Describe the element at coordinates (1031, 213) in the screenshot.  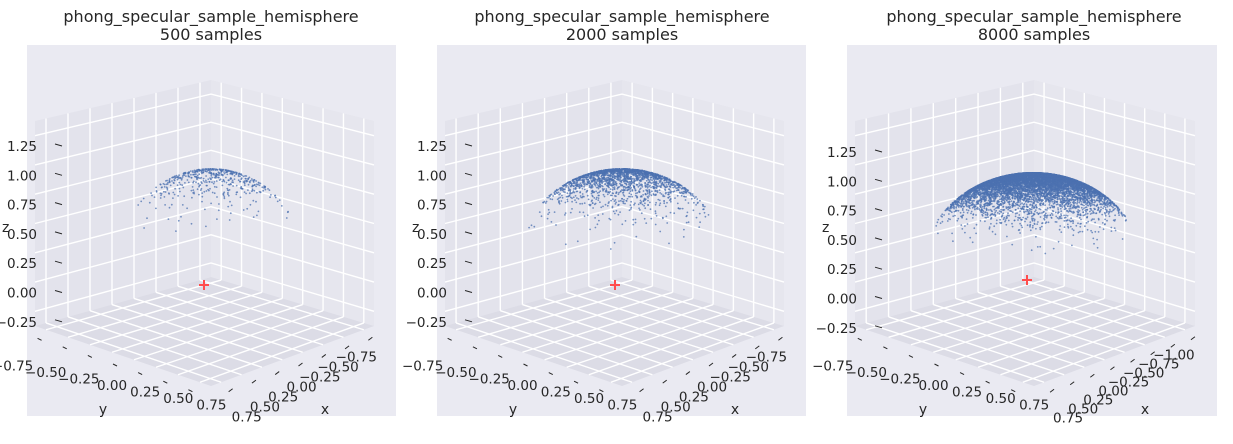
I see `scatter-points` at that location.